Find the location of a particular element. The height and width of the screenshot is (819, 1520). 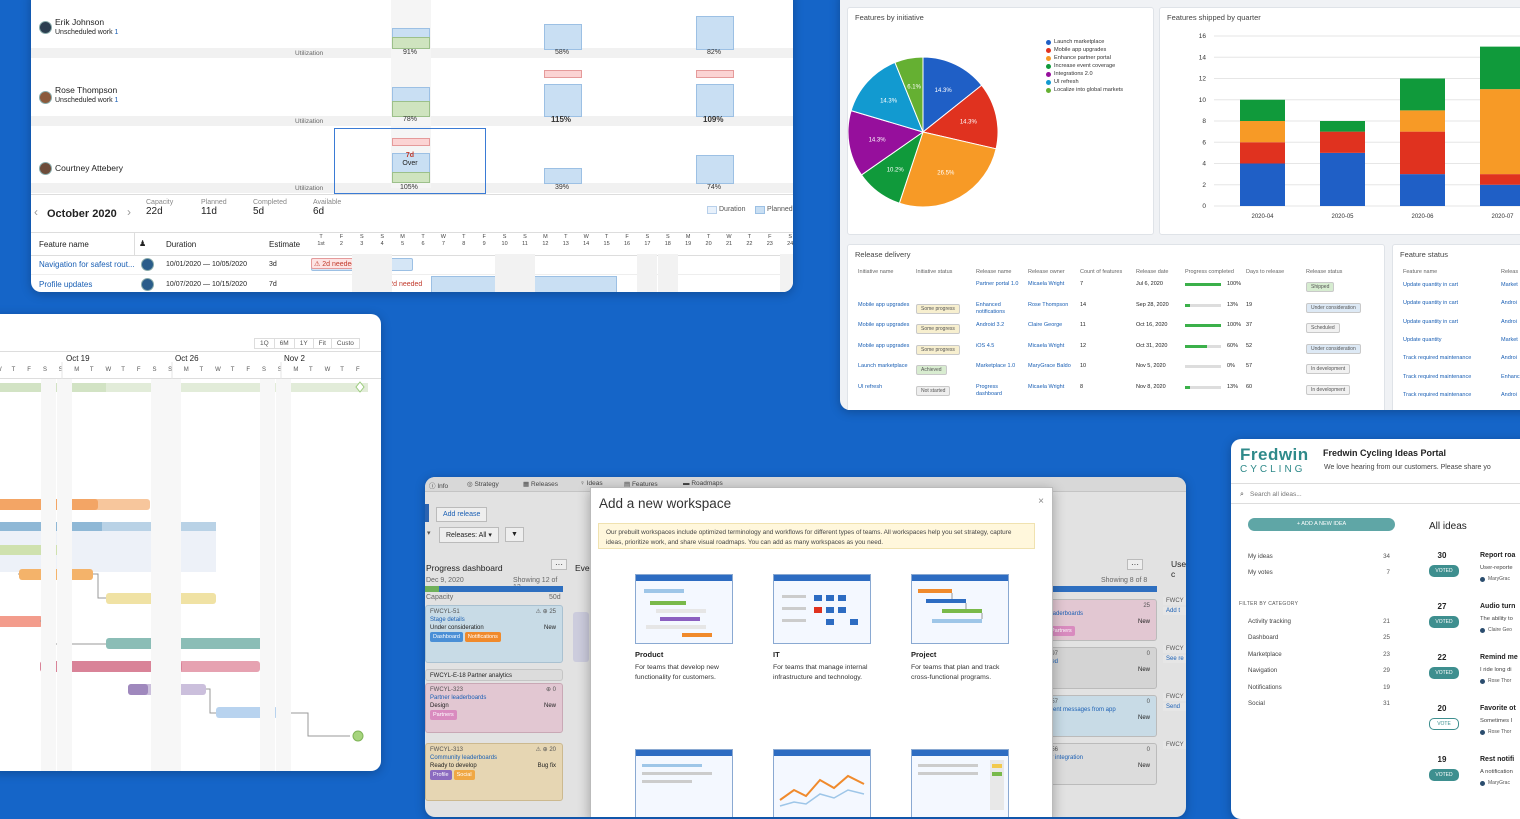

product-thumbnail is located at coordinates (684, 609).